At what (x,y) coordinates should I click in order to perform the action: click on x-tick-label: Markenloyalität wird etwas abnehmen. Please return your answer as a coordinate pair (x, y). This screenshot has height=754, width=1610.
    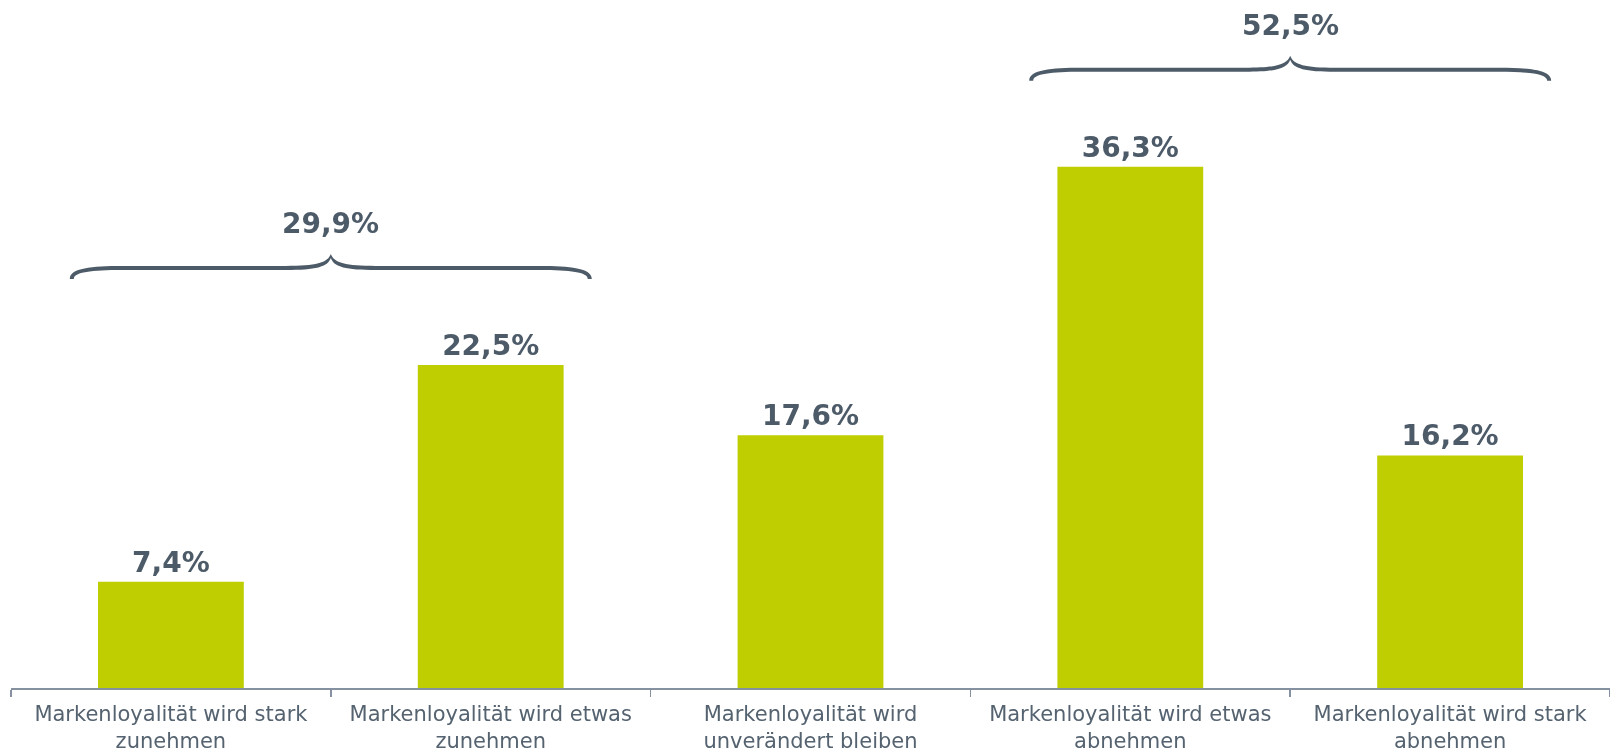
    Looking at the image, I should click on (1130, 727).